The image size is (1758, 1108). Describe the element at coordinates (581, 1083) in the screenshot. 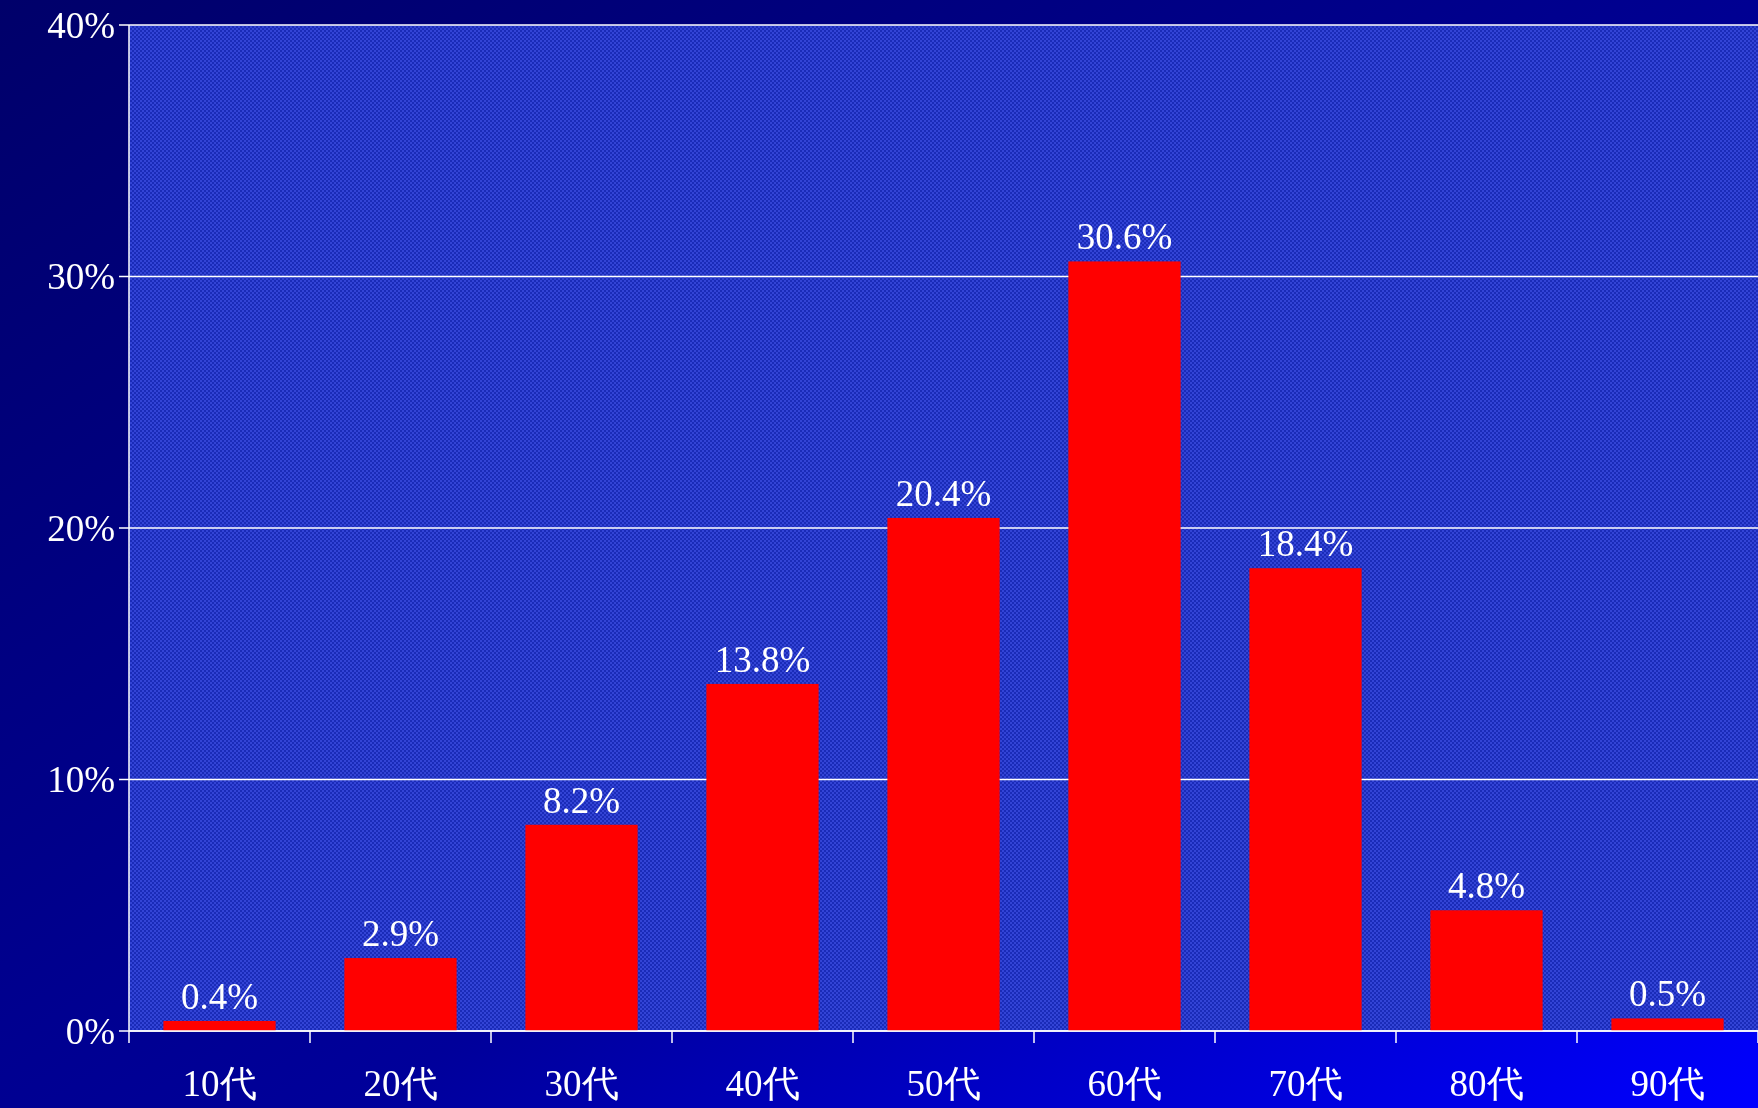

I see `x-tick-label: 30代` at that location.